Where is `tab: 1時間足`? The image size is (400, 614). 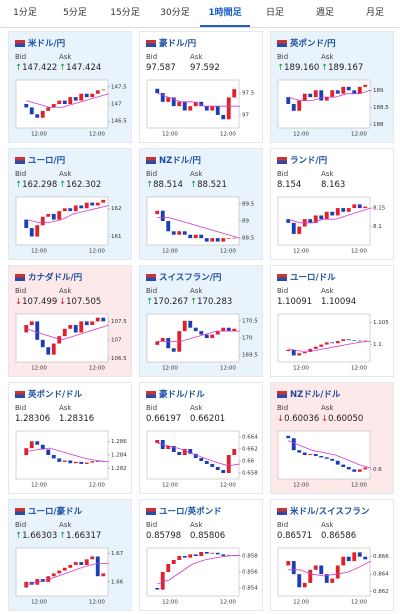 tab: 1時間足 is located at coordinates (225, 13).